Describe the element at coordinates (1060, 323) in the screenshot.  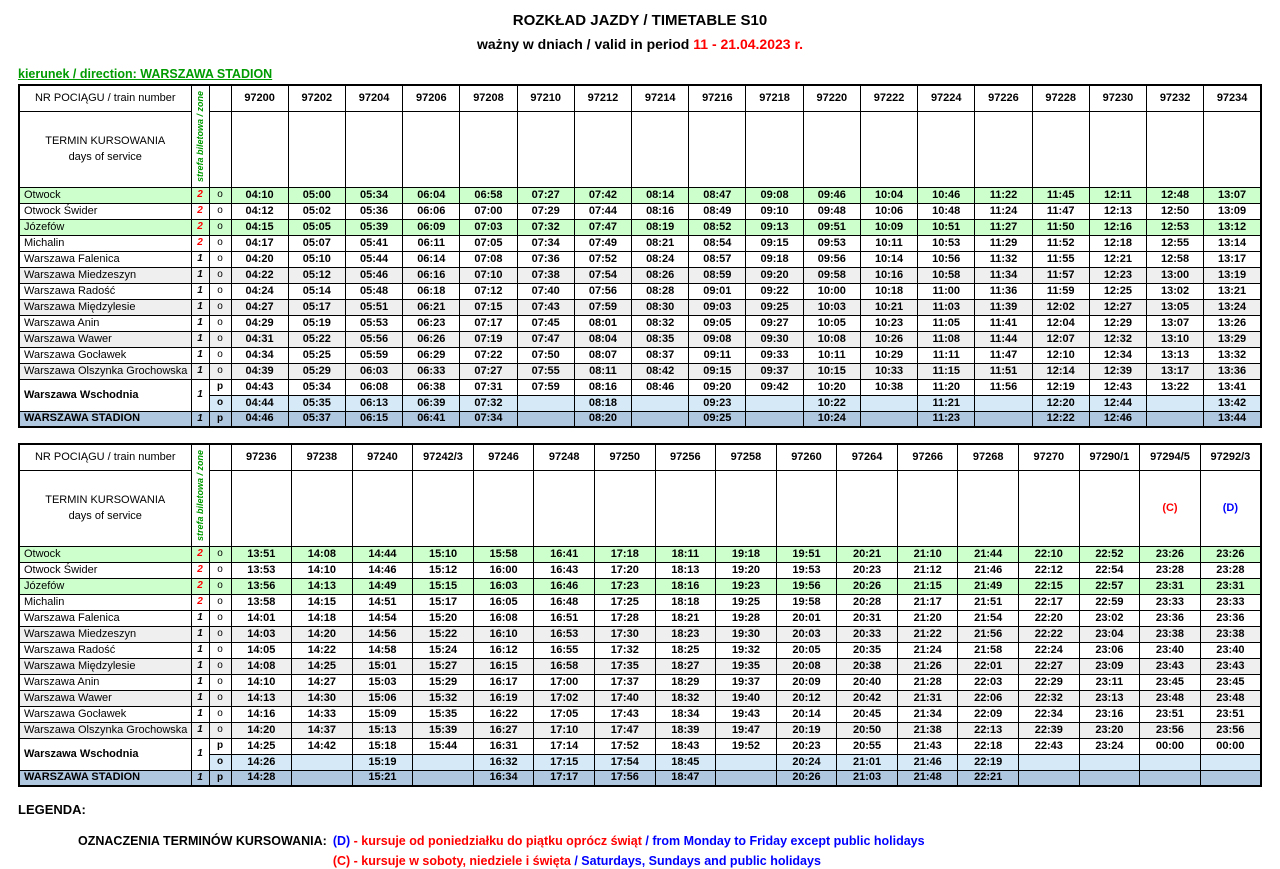
I see `time-cell: 12:04` at that location.